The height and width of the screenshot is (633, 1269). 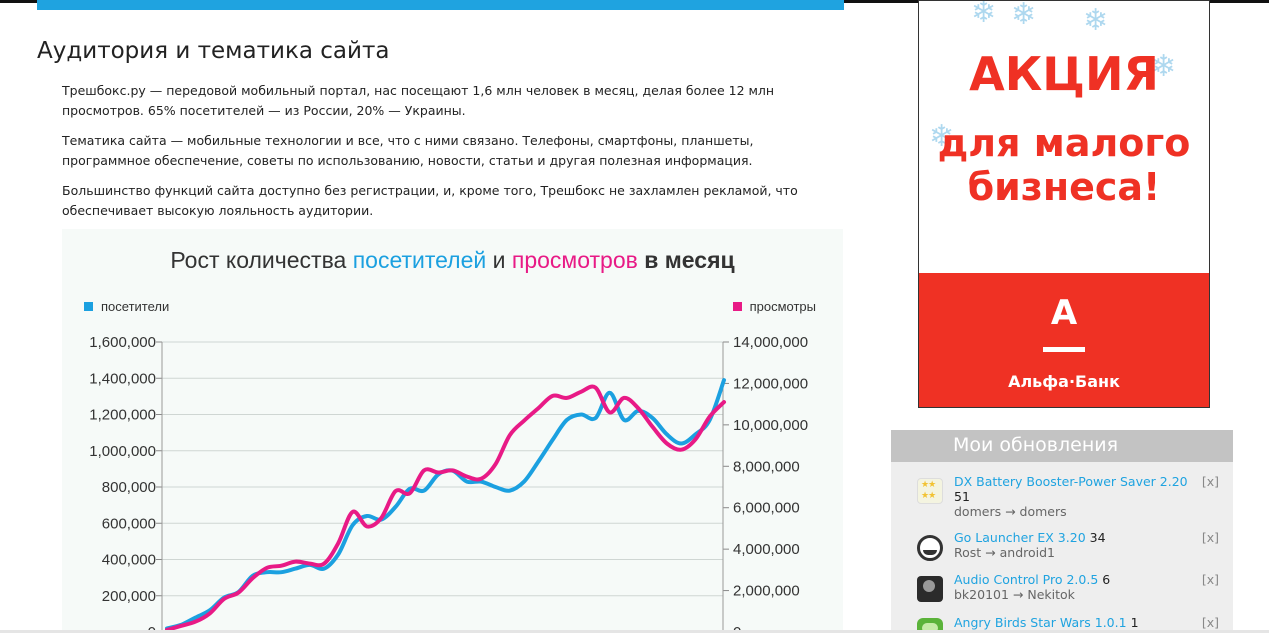 I want to click on update-count: 1, so click(x=1134, y=622).